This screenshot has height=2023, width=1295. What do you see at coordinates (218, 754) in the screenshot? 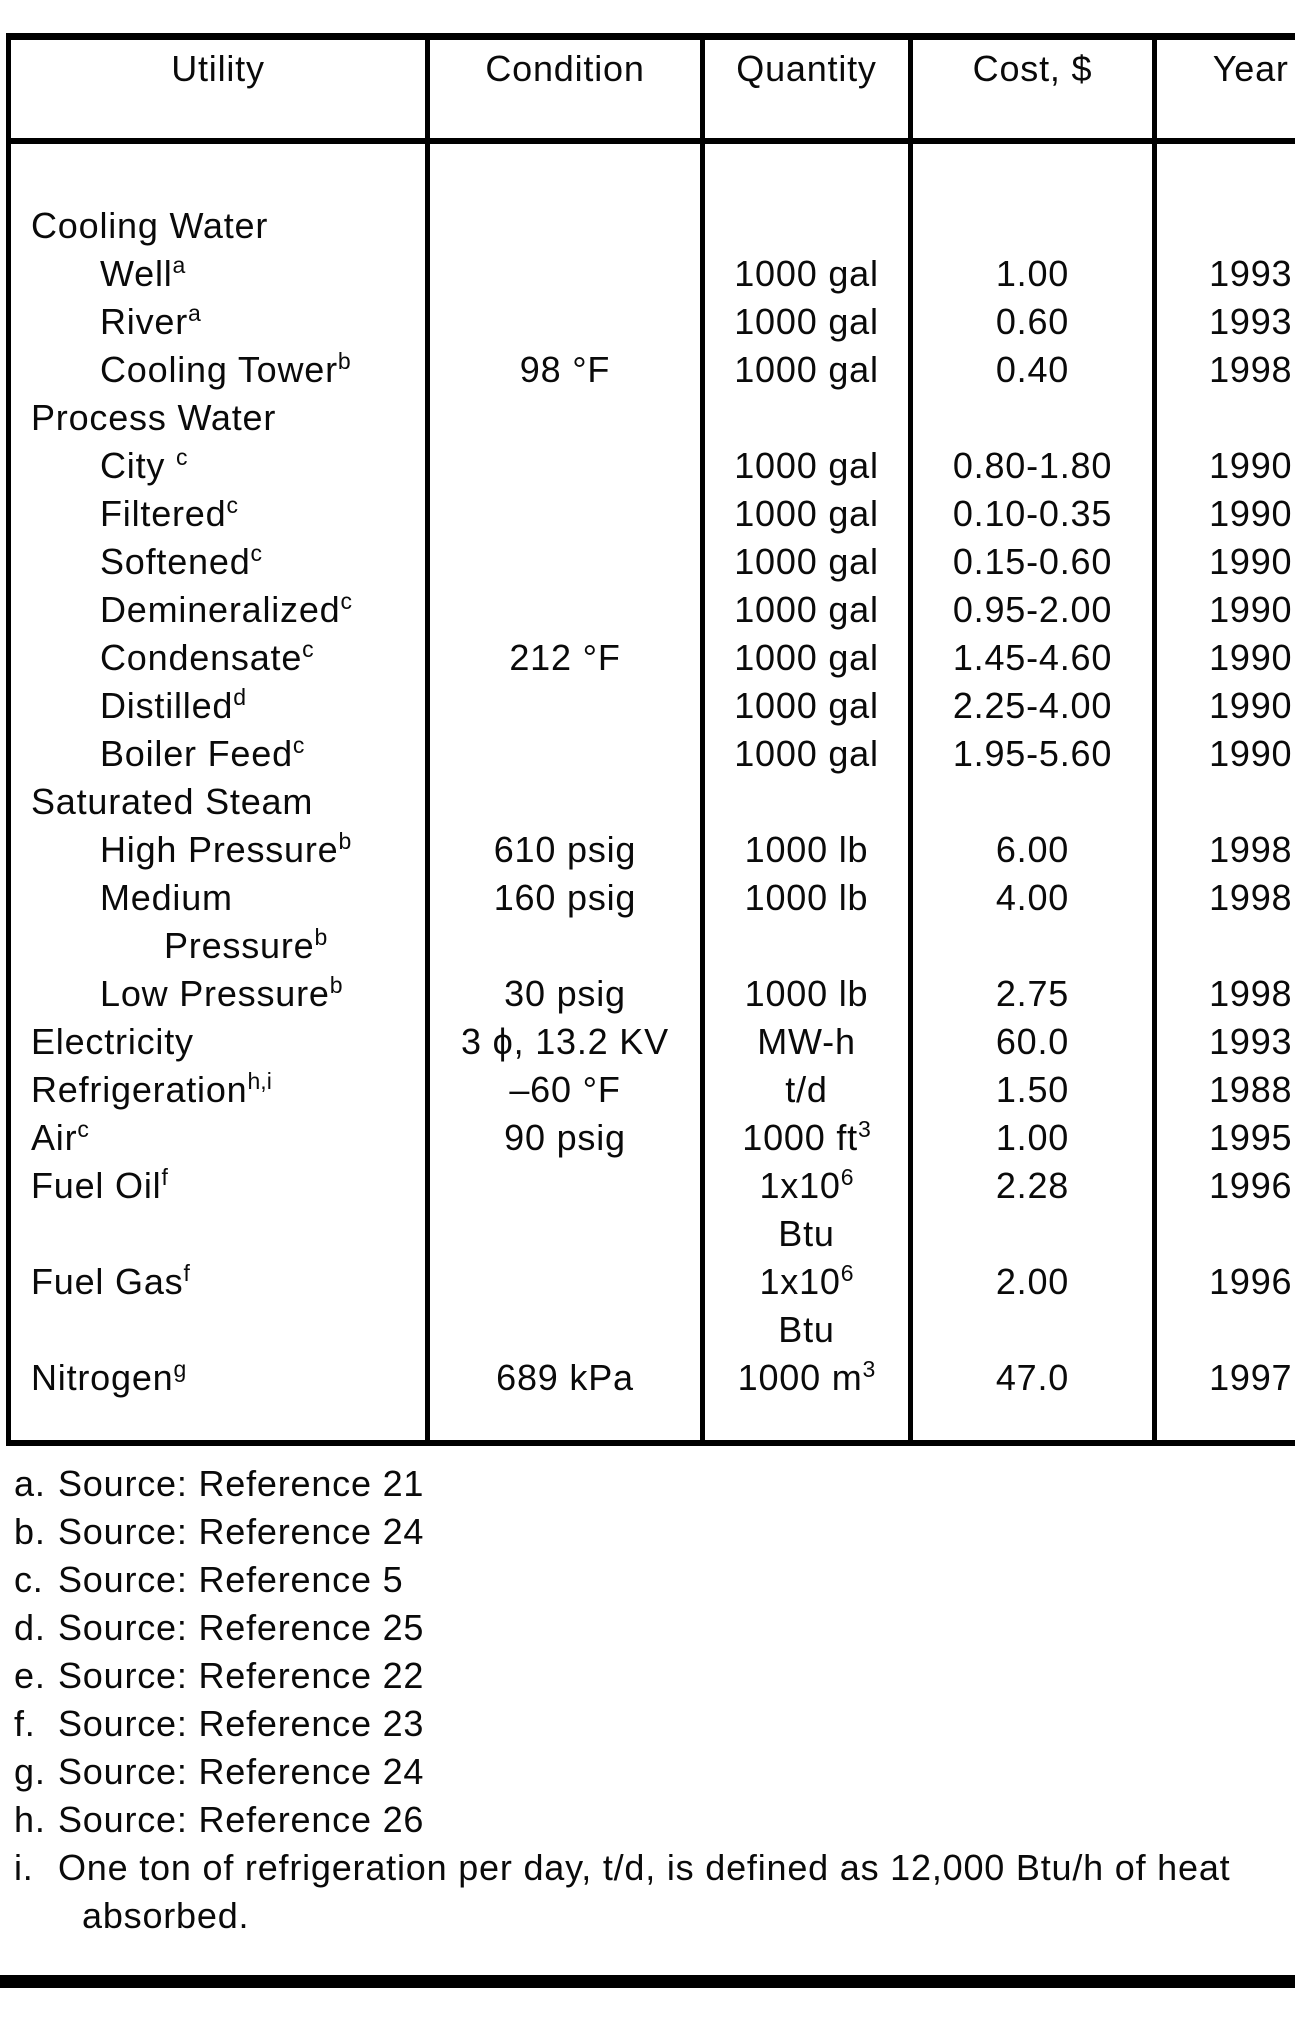
I see `utility-cell: Boiler Feedc` at bounding box center [218, 754].